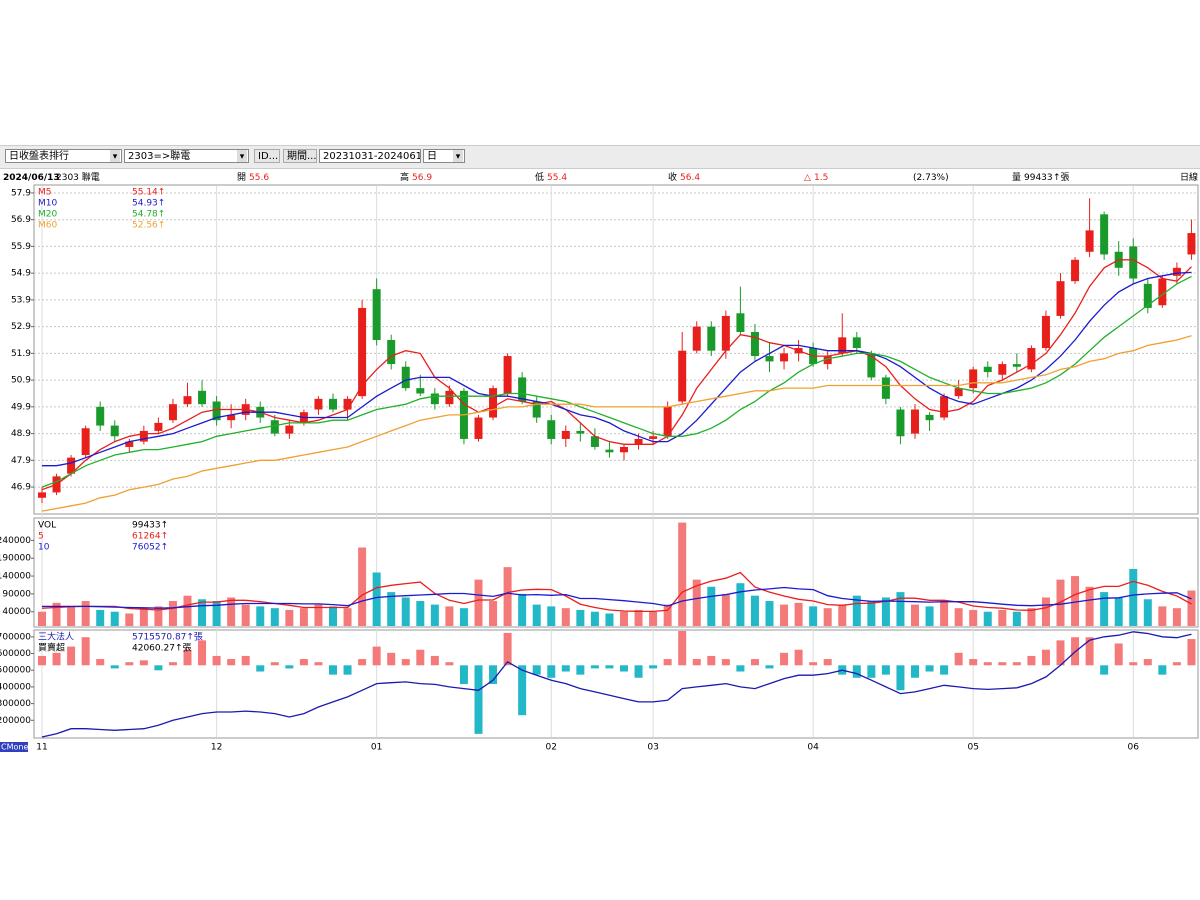  What do you see at coordinates (21, 193) in the screenshot?
I see `y-tick-label: 57.9` at bounding box center [21, 193].